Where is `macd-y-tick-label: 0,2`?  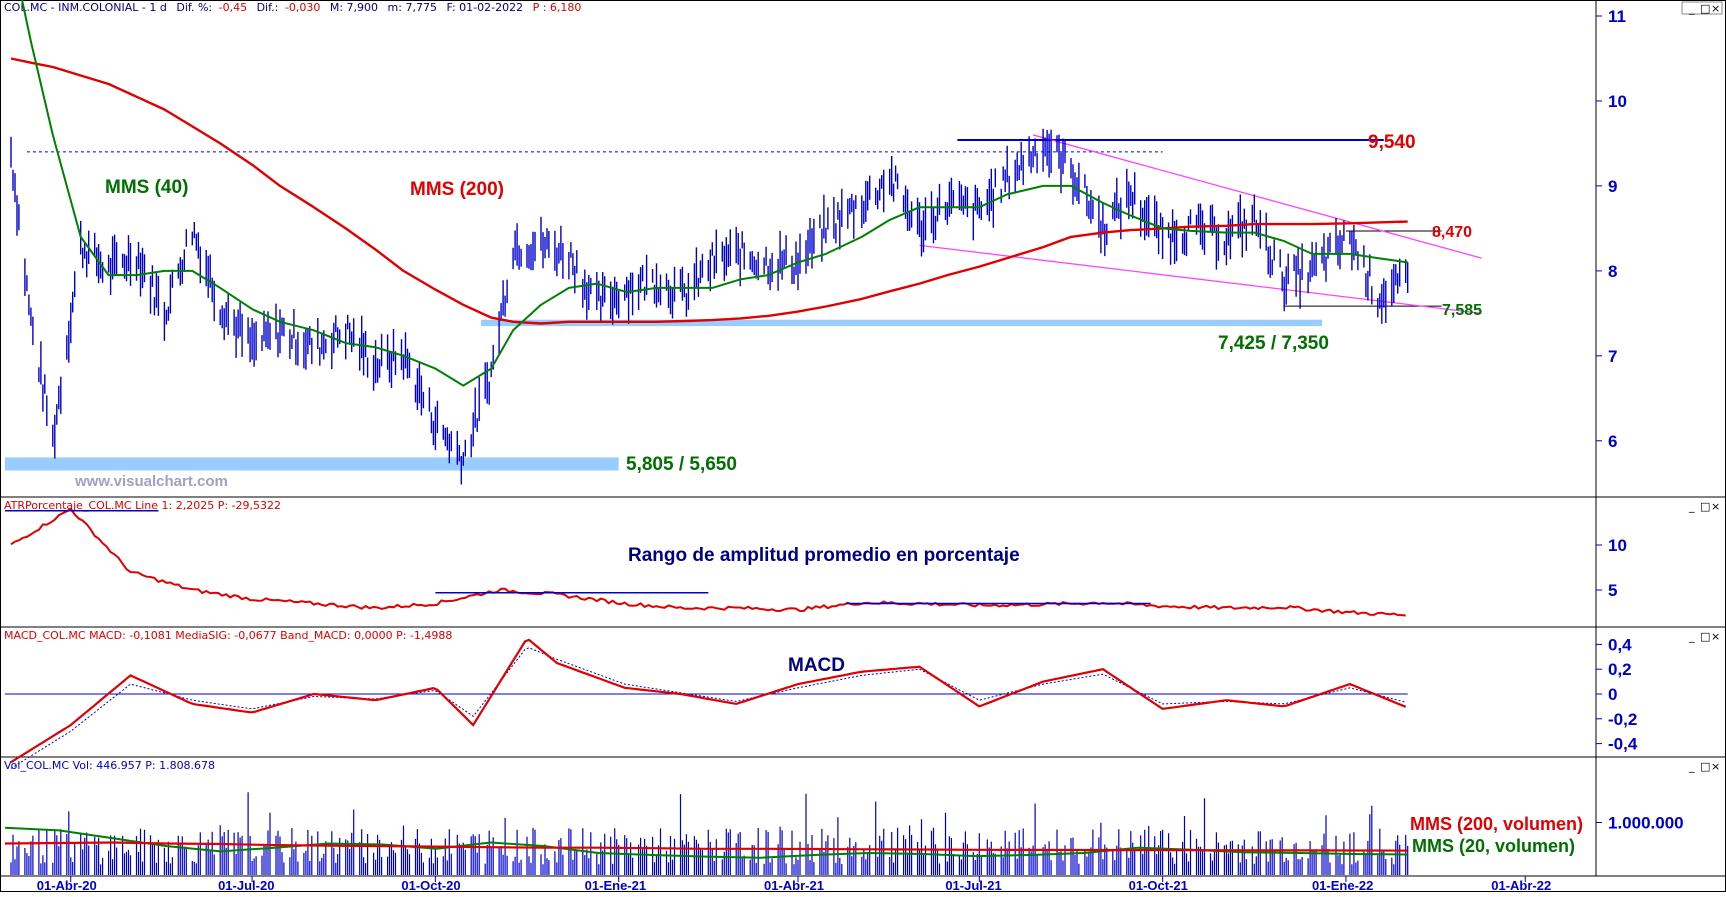 macd-y-tick-label: 0,2 is located at coordinates (1620, 669).